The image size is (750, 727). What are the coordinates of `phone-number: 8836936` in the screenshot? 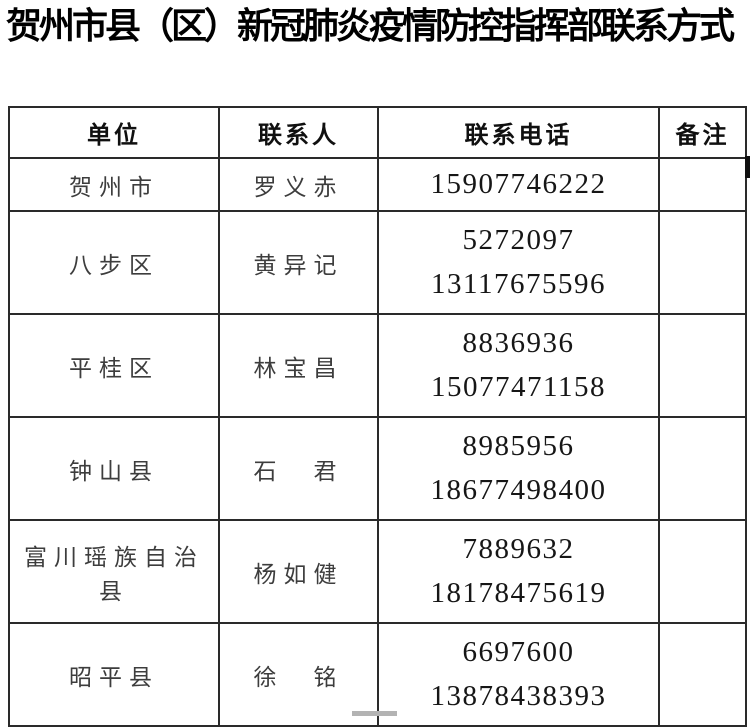 It's located at (518, 343).